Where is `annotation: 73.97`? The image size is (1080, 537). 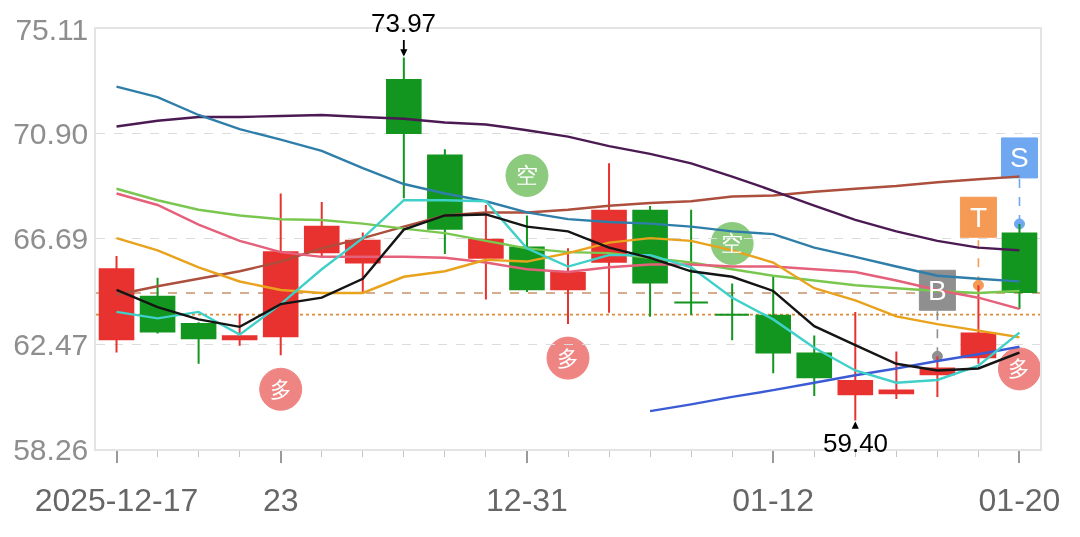
annotation: 73.97 is located at coordinates (404, 23).